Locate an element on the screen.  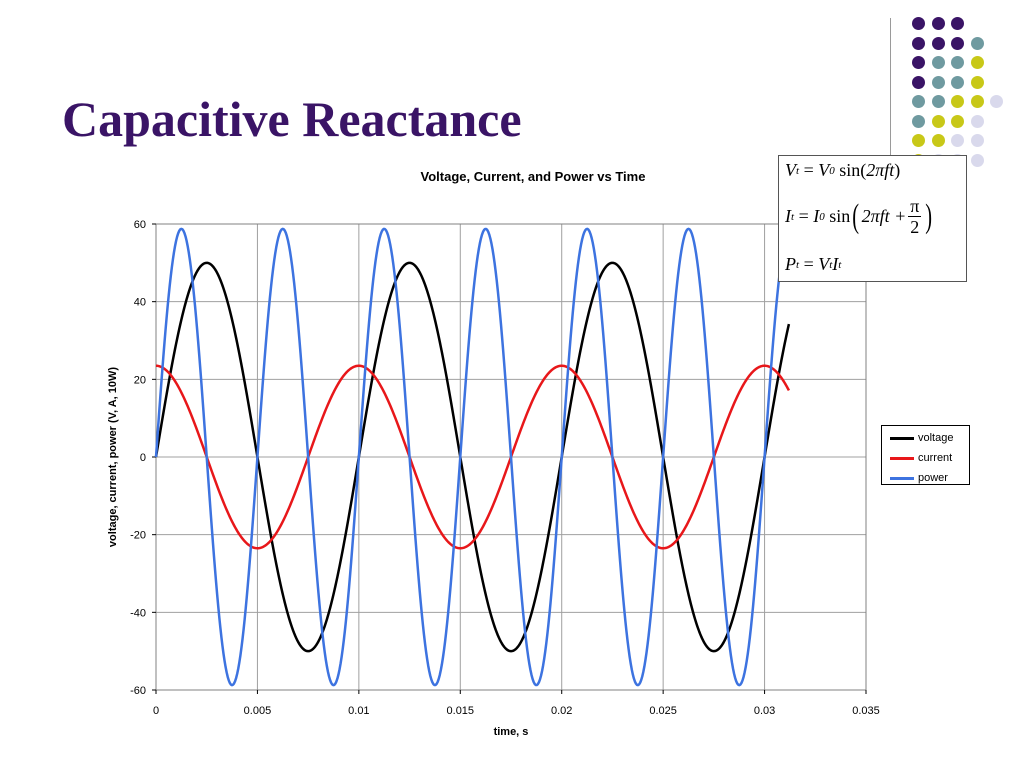
y-tick-label: -60 is located at coordinates (138, 691).